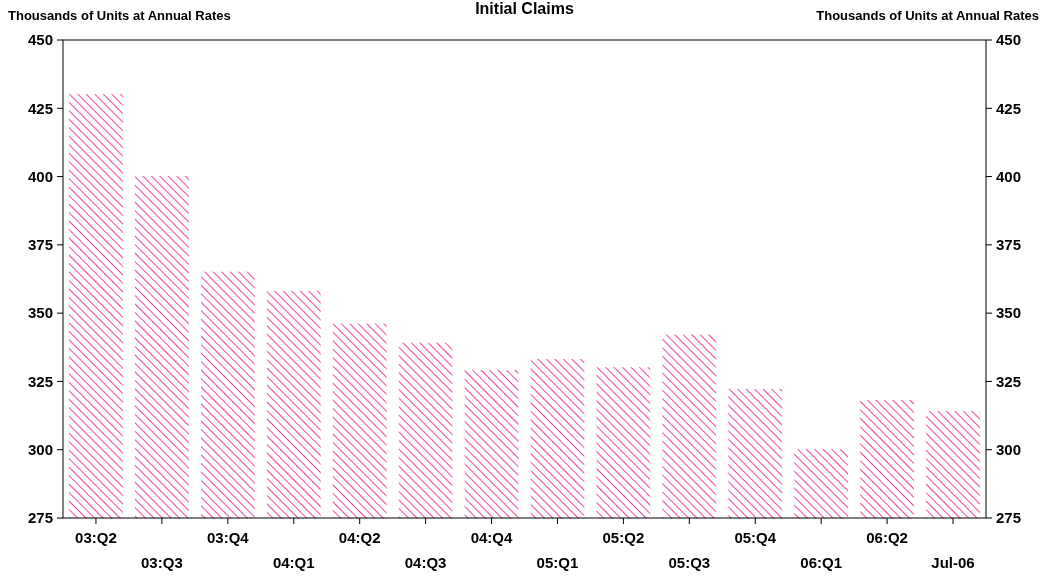  Describe the element at coordinates (953, 562) in the screenshot. I see `x-tick-label: Jul-06` at that location.